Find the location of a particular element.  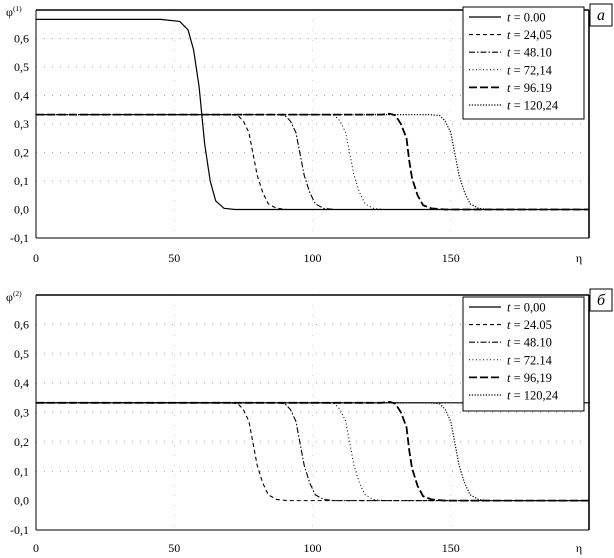

y-axis-label: φ(1) is located at coordinates (14, 11).